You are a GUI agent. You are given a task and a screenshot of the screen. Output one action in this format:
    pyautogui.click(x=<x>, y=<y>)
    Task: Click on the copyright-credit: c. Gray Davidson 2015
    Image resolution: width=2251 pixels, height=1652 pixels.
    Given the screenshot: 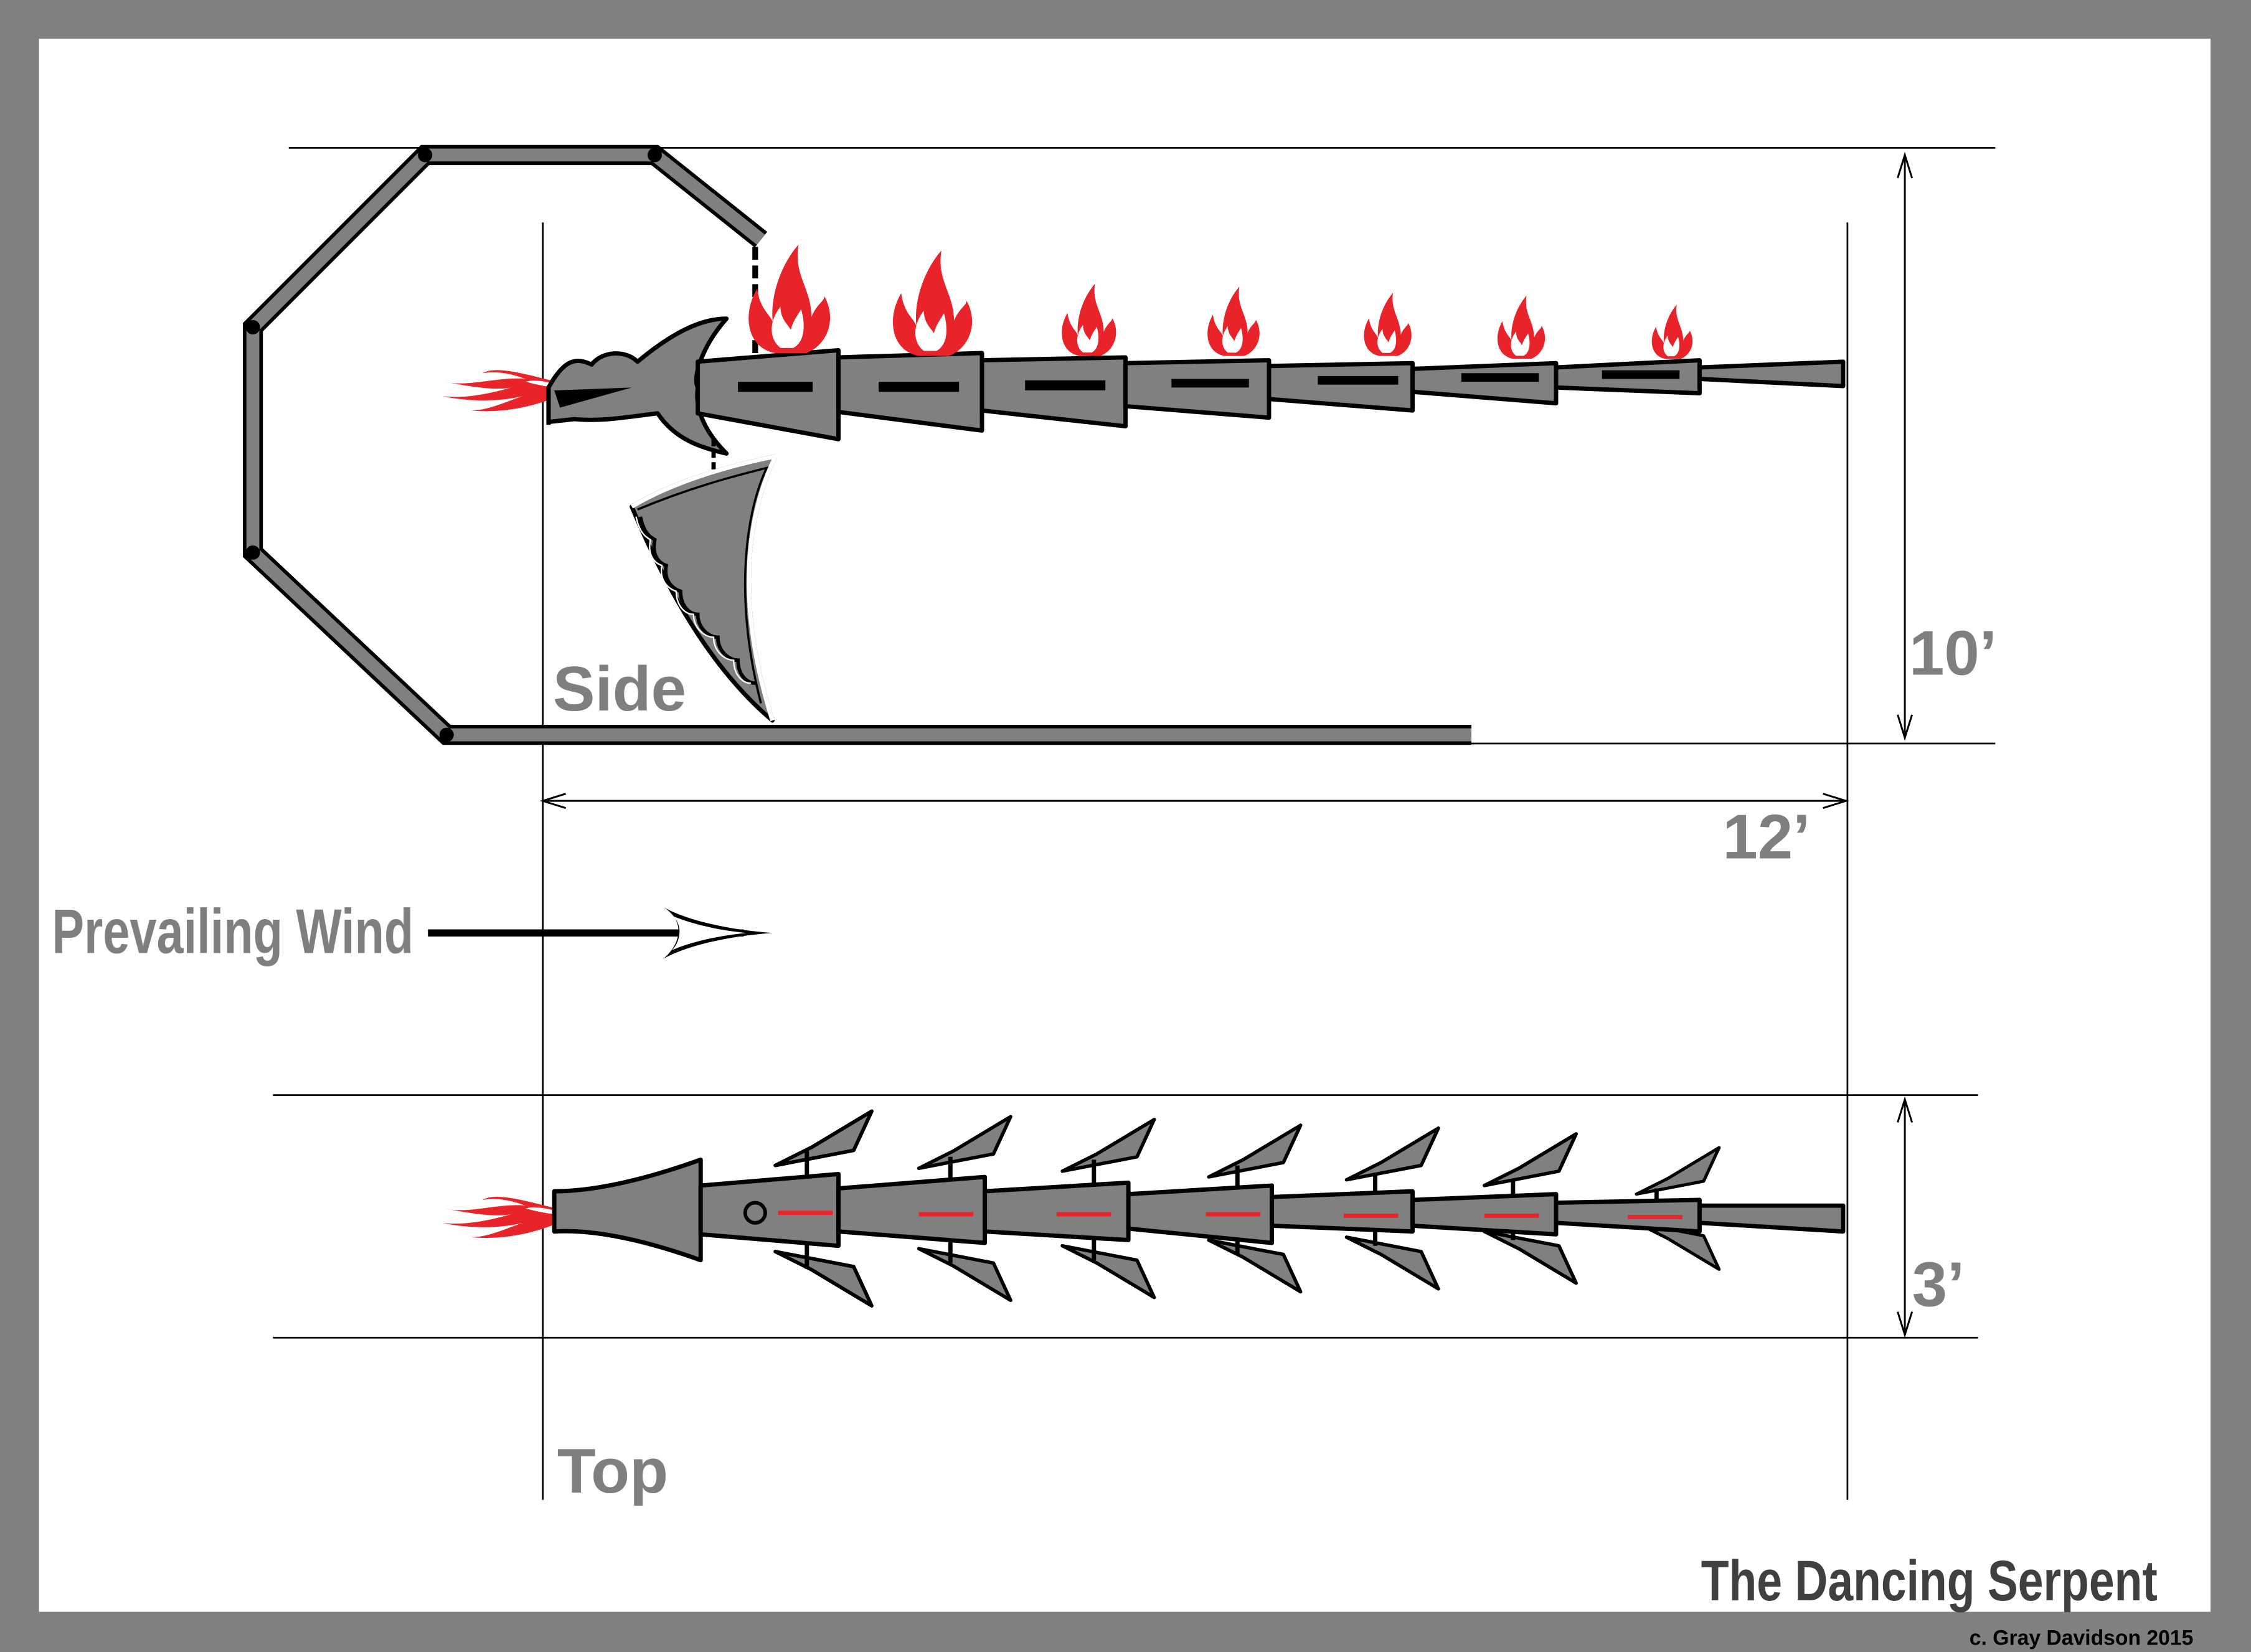 What is the action you would take?
    pyautogui.click(x=2082, y=1638)
    